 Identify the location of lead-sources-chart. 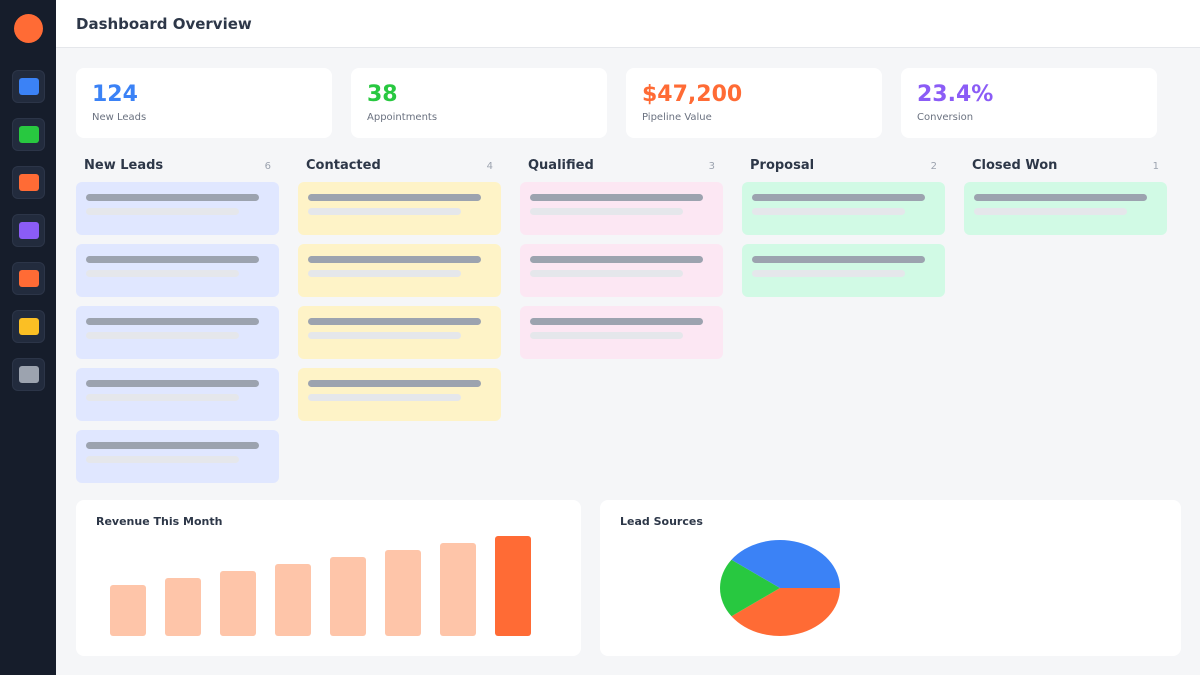
(780, 588).